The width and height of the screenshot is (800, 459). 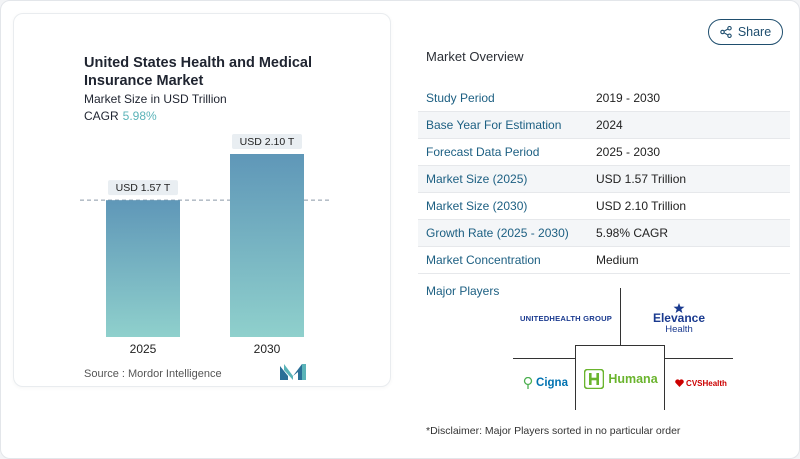 I want to click on overview-label: Forecast Data Period, so click(x=483, y=152).